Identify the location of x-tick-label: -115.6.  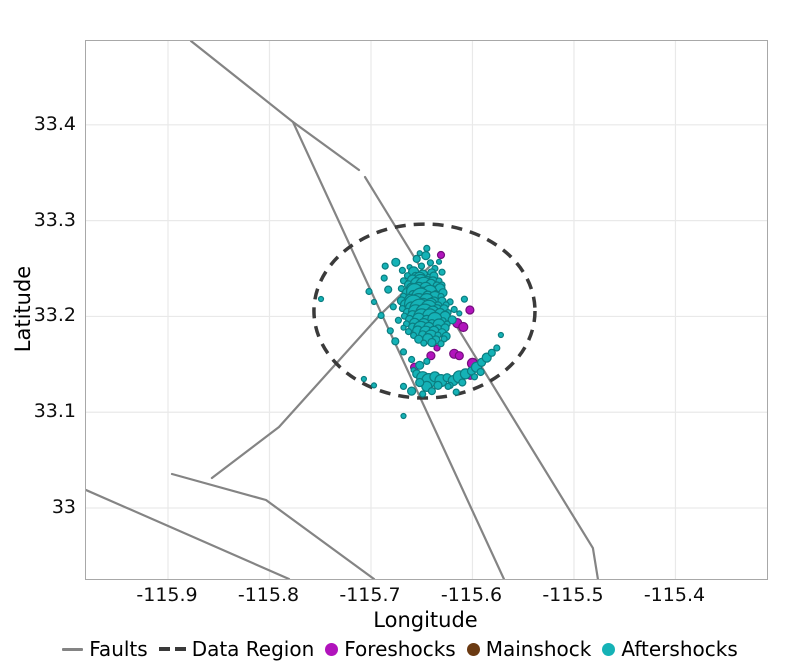
(471, 595).